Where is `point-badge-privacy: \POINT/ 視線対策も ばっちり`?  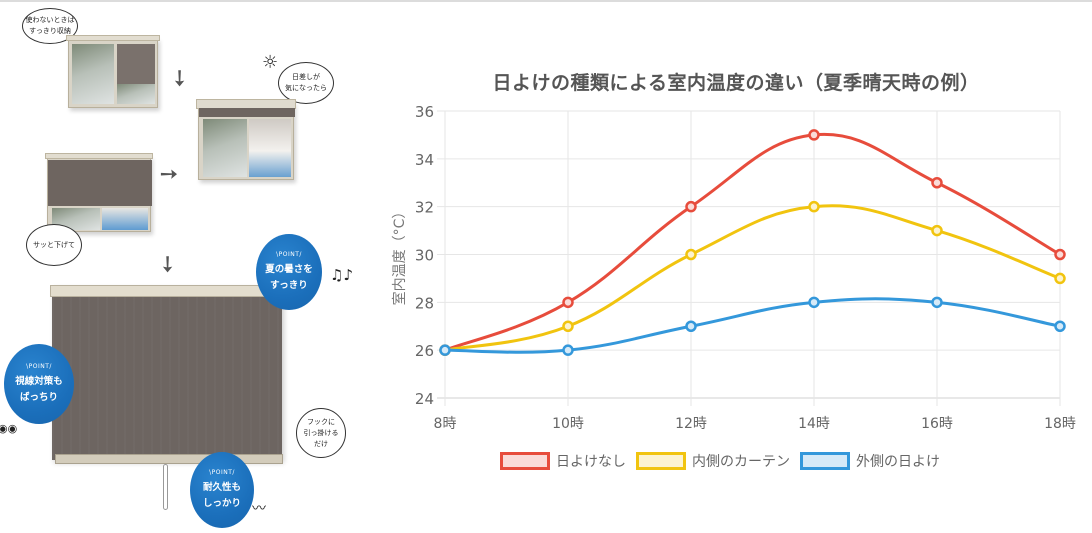 point-badge-privacy: \POINT/ 視線対策も ばっちり is located at coordinates (39, 384).